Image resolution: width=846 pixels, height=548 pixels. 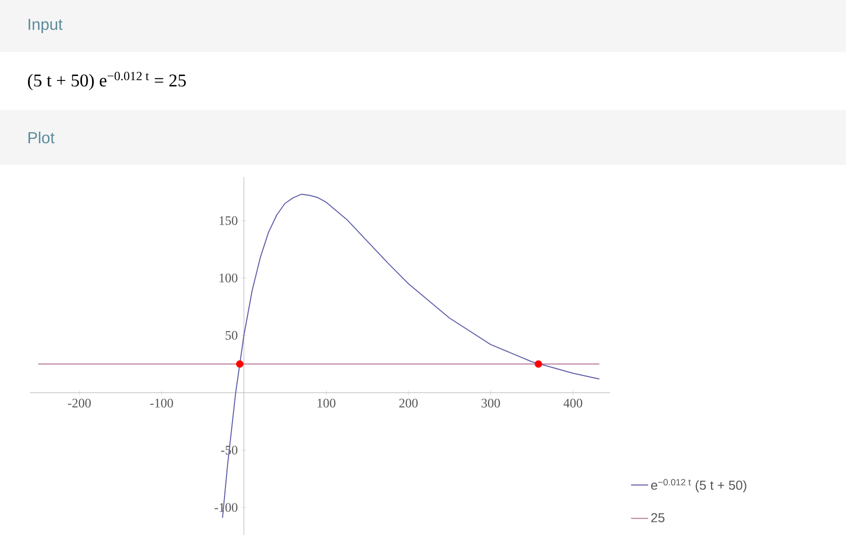 What do you see at coordinates (232, 335) in the screenshot?
I see `y-tick-label: 50` at bounding box center [232, 335].